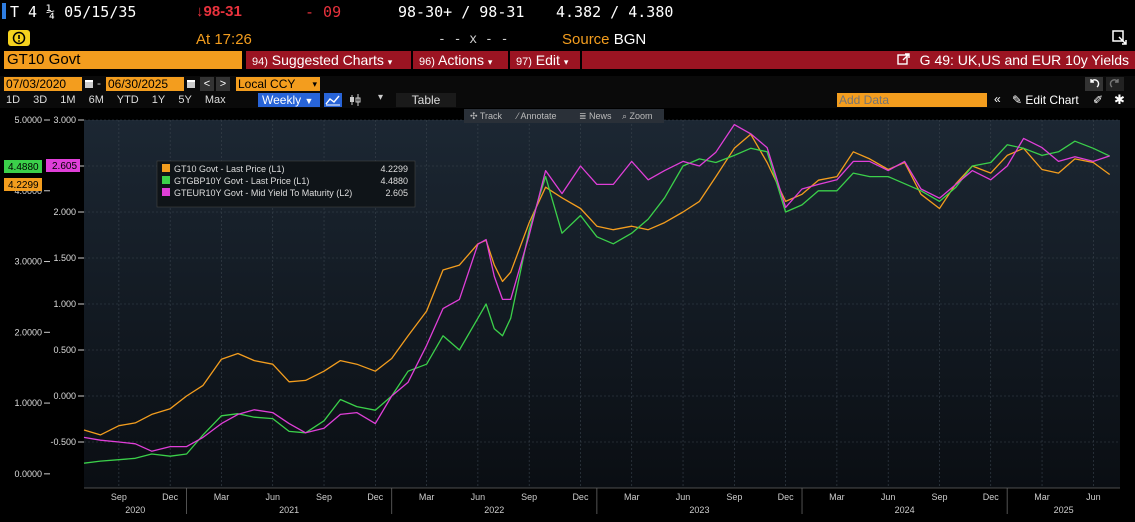 This screenshot has width=1135, height=522. Describe the element at coordinates (4, 11) in the screenshot. I see `security-marker` at that location.